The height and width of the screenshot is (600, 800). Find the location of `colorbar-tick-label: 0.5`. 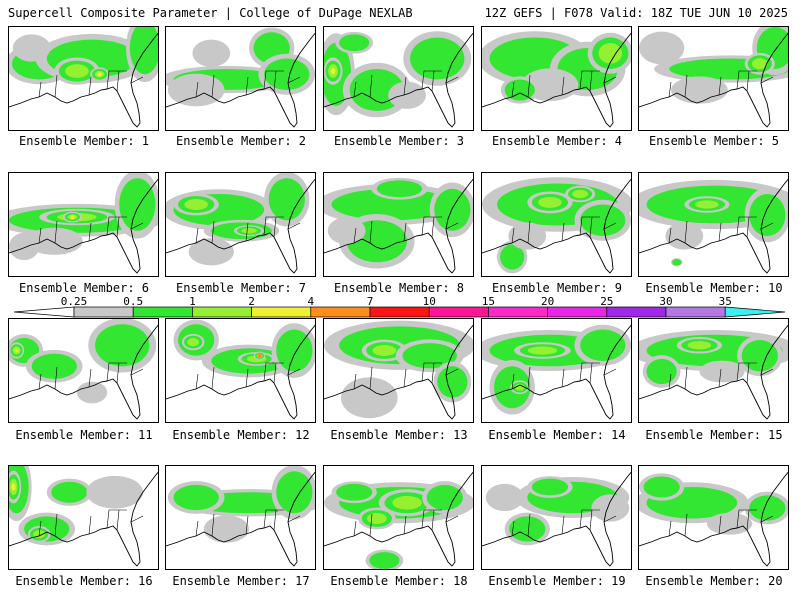

colorbar-tick-label: 0.5 is located at coordinates (133, 301).